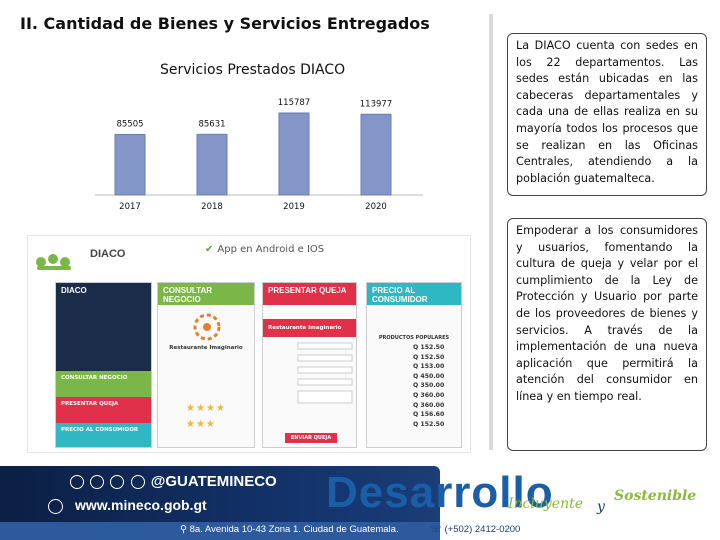 The height and width of the screenshot is (540, 720). Describe the element at coordinates (440, 492) in the screenshot. I see `brand-desarrollo: Desarrollo` at that location.